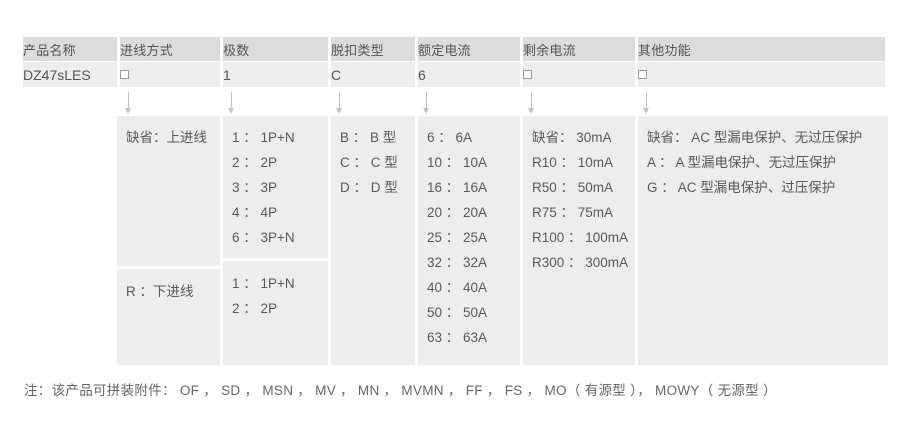  Describe the element at coordinates (263, 237) in the screenshot. I see `detail-line: 6 ： 3P+N` at that location.